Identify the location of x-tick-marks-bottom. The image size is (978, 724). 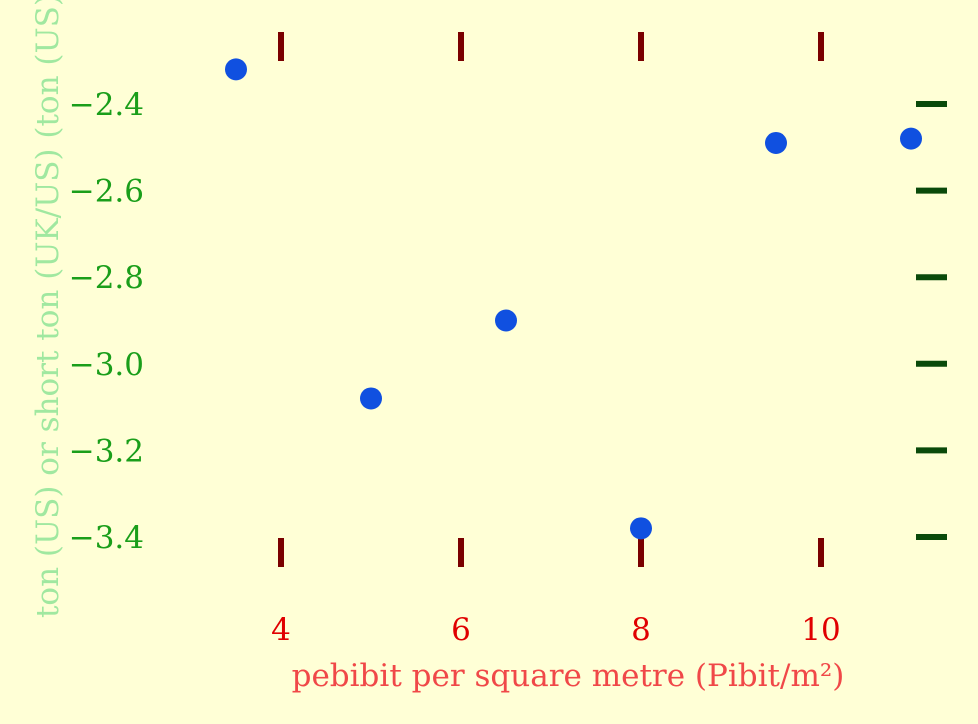
(551, 552).